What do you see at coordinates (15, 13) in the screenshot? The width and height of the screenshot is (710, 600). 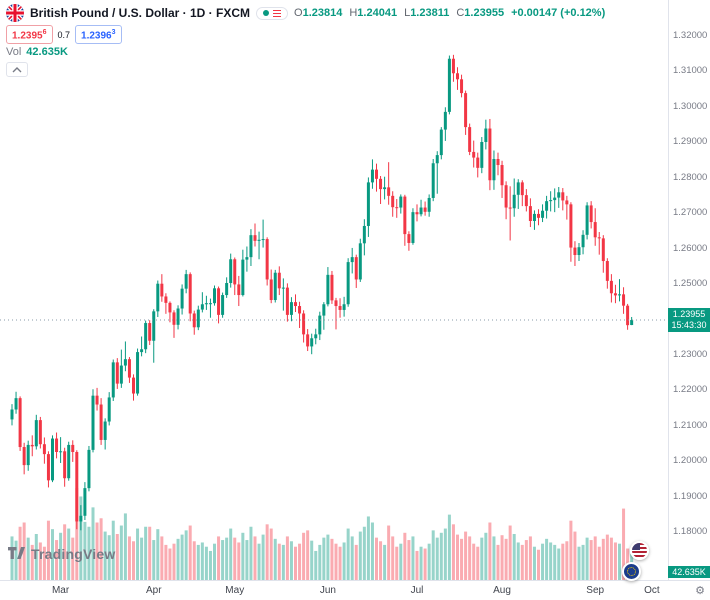 I see `gbp-flag-icon` at bounding box center [15, 13].